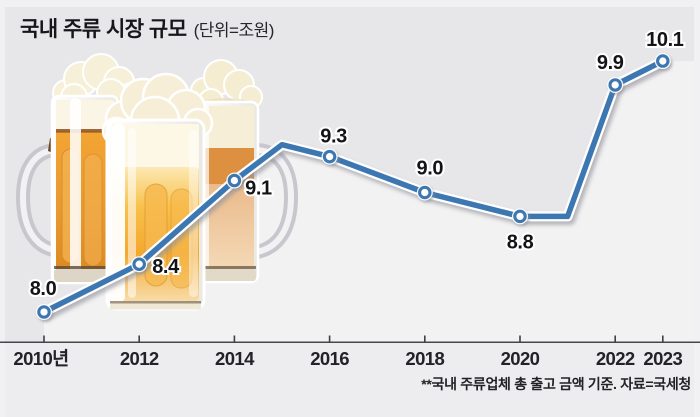 This screenshot has height=417, width=700. I want to click on data-point-2018, so click(425, 192).